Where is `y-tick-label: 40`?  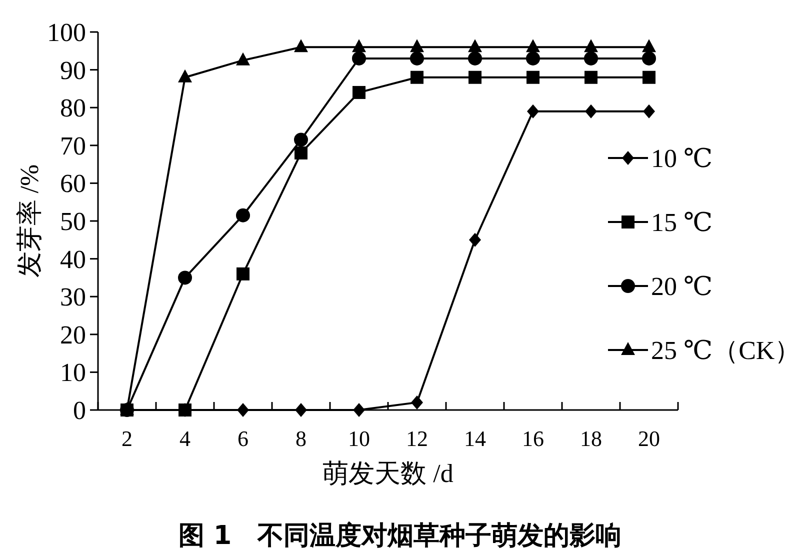
y-tick-label: 40 is located at coordinates (73, 259).